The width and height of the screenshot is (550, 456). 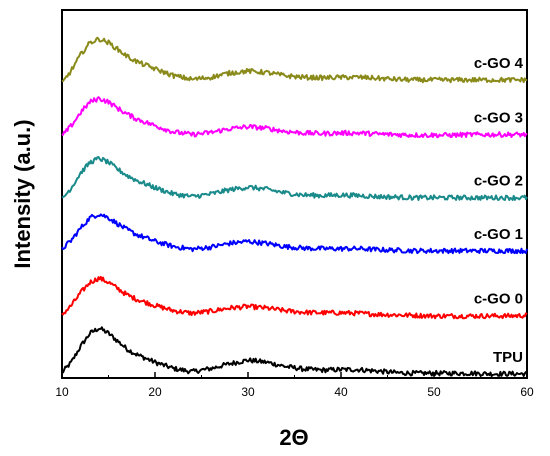 I want to click on x-axis-title: 2Θ, so click(x=293, y=437).